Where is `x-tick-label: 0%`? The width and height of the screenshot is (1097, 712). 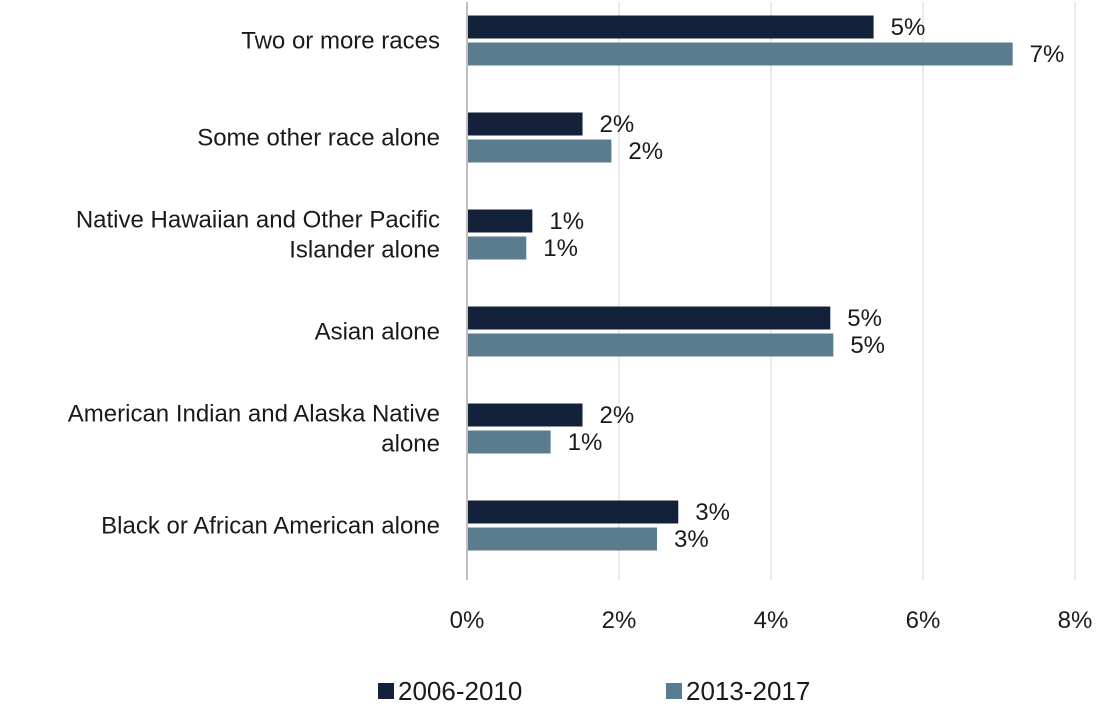
x-tick-label: 0% is located at coordinates (467, 620).